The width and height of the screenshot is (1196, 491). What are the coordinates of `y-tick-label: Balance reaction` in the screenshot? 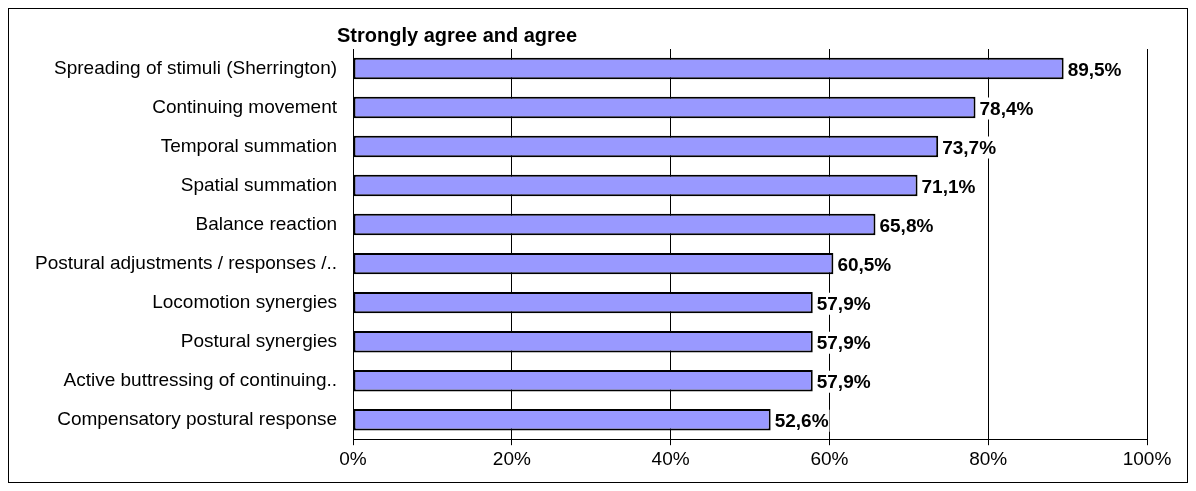 It's located at (266, 223).